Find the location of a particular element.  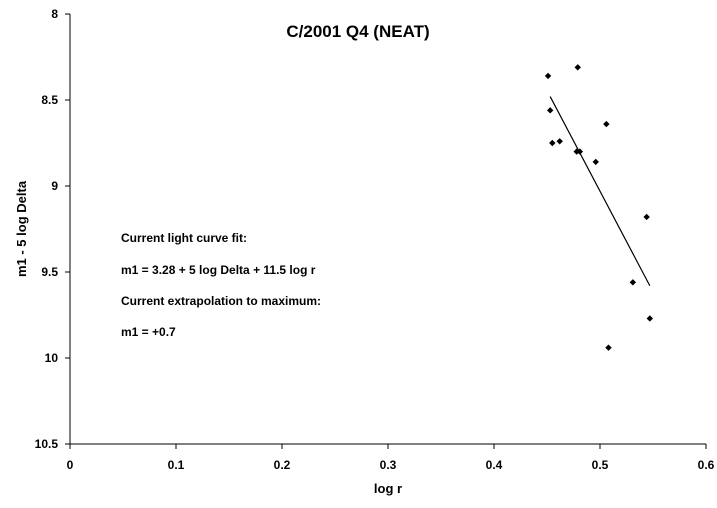

fit-line is located at coordinates (600, 191).